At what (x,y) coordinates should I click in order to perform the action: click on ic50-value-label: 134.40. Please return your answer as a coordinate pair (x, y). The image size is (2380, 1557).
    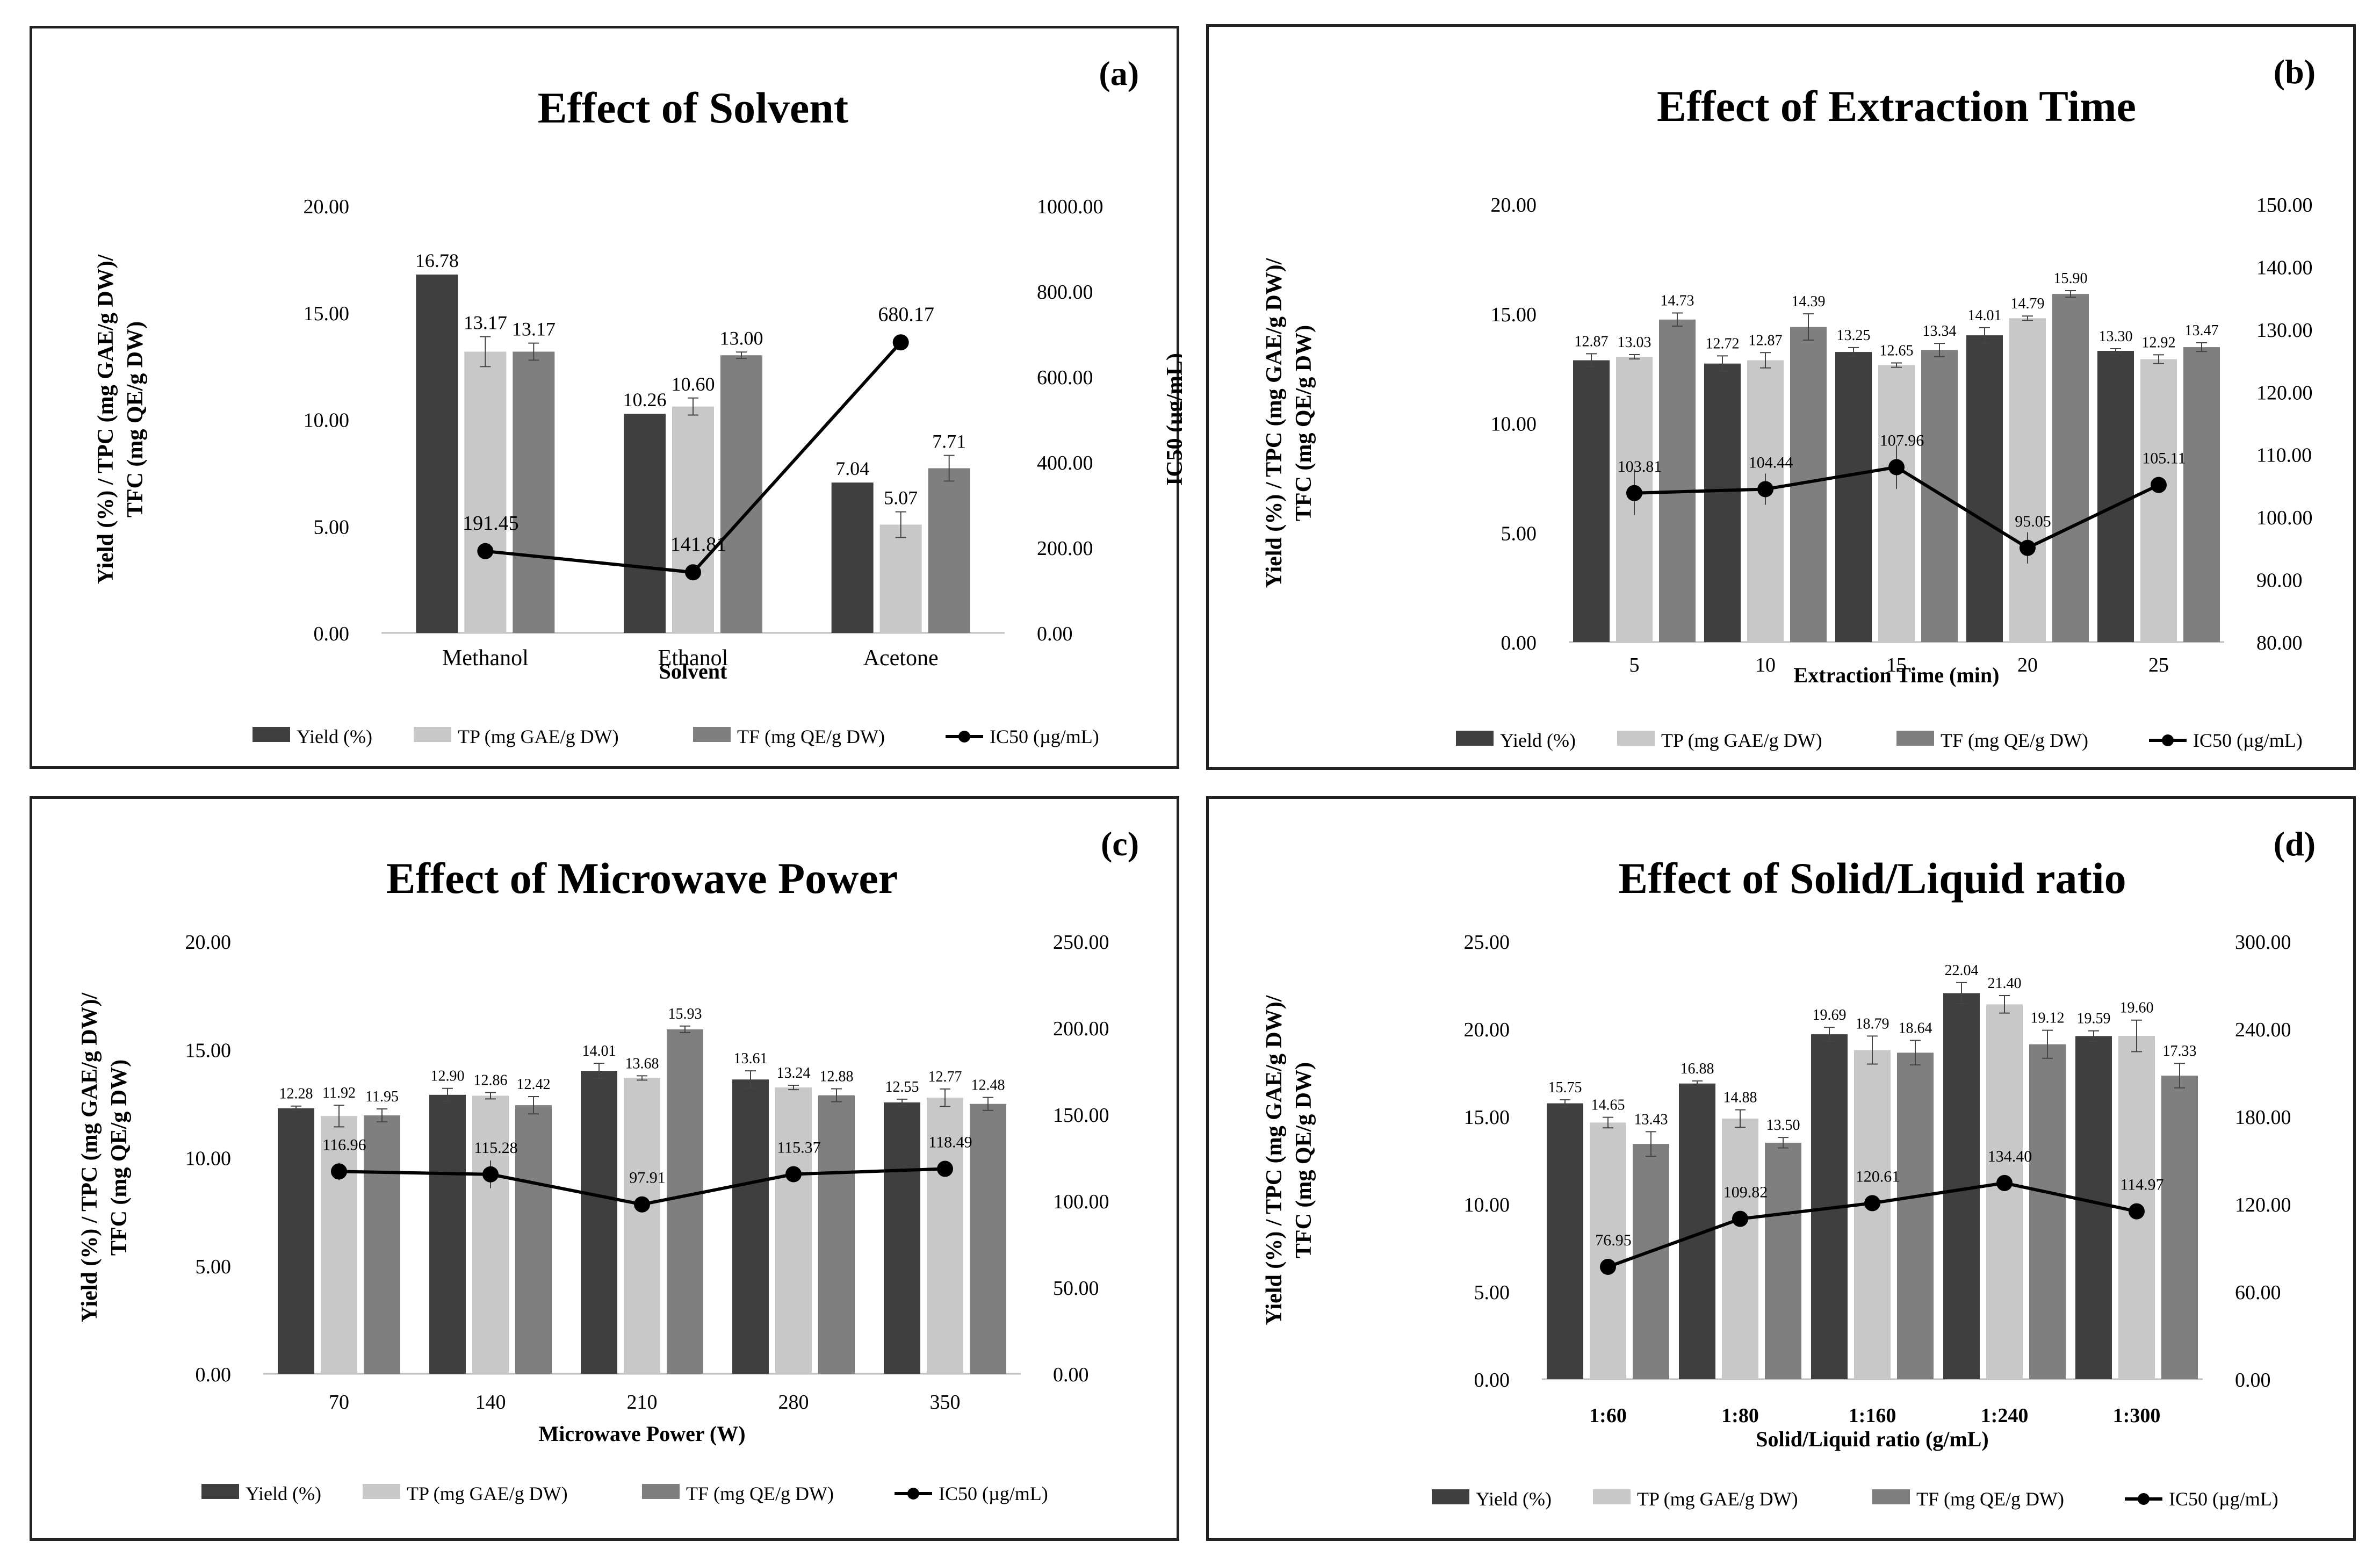
    Looking at the image, I should click on (2010, 1156).